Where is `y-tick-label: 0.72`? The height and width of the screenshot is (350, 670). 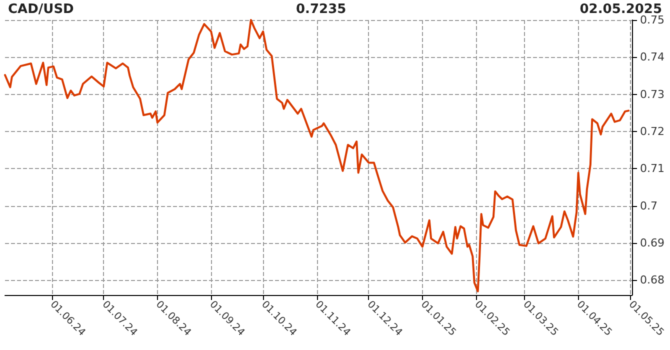 y-tick-label: 0.72 is located at coordinates (652, 131).